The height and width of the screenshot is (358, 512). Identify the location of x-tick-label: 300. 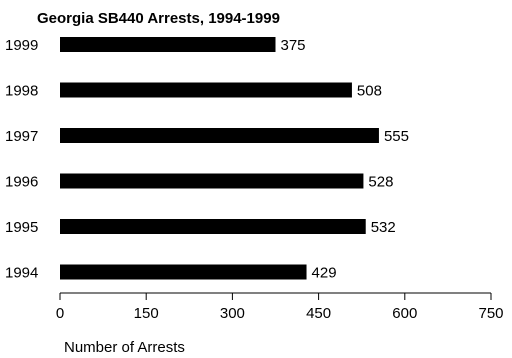
(232, 313).